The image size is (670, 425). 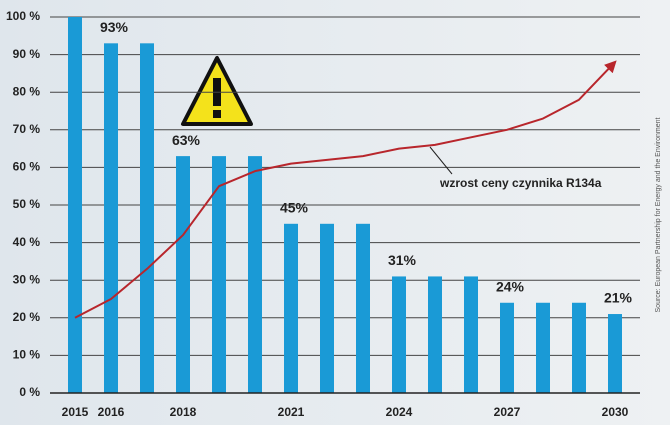 I want to click on x-tick-label: 2016, so click(x=111, y=412).